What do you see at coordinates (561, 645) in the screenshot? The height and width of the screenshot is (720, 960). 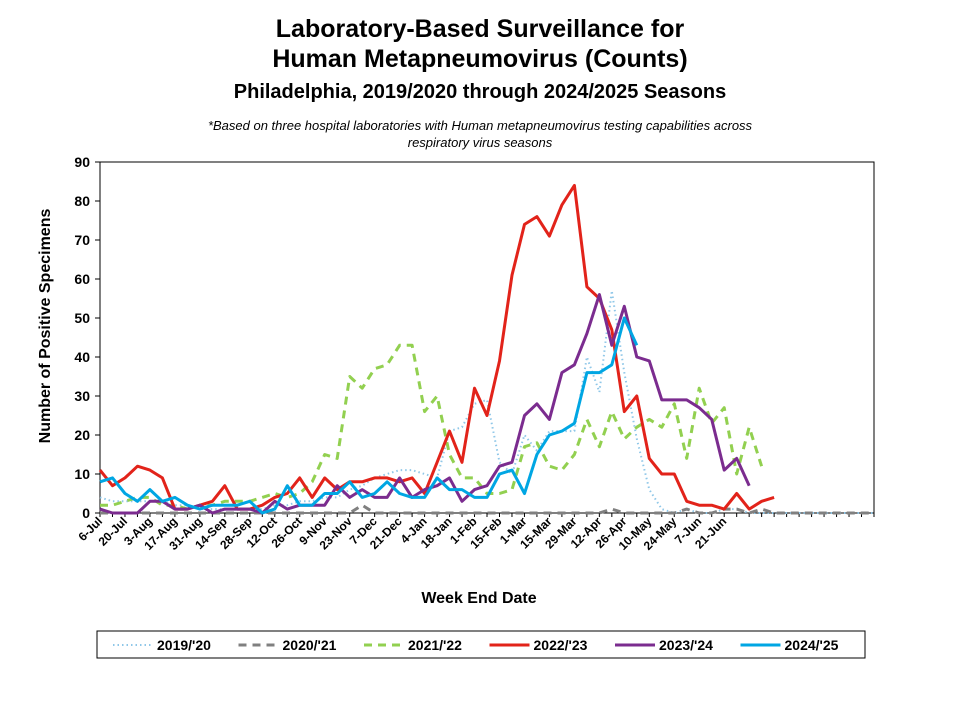 I see `legend-label: 2022/'23` at bounding box center [561, 645].